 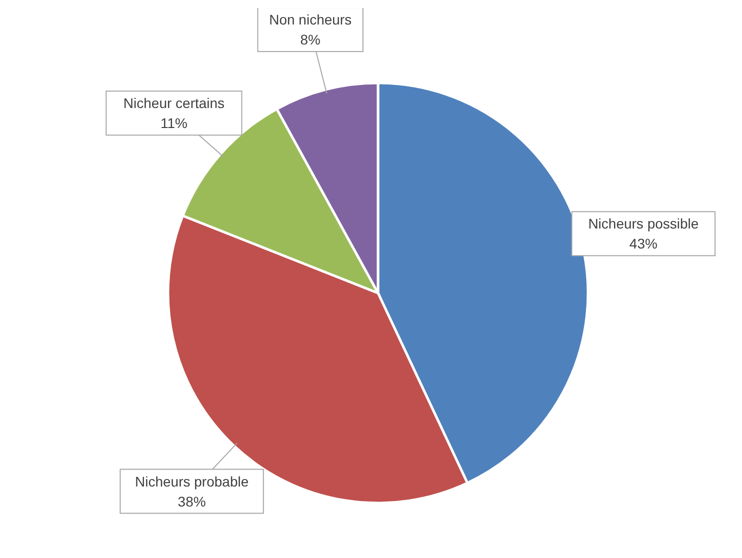 What do you see at coordinates (643, 224) in the screenshot?
I see `slice-label: Nicheurs possible` at bounding box center [643, 224].